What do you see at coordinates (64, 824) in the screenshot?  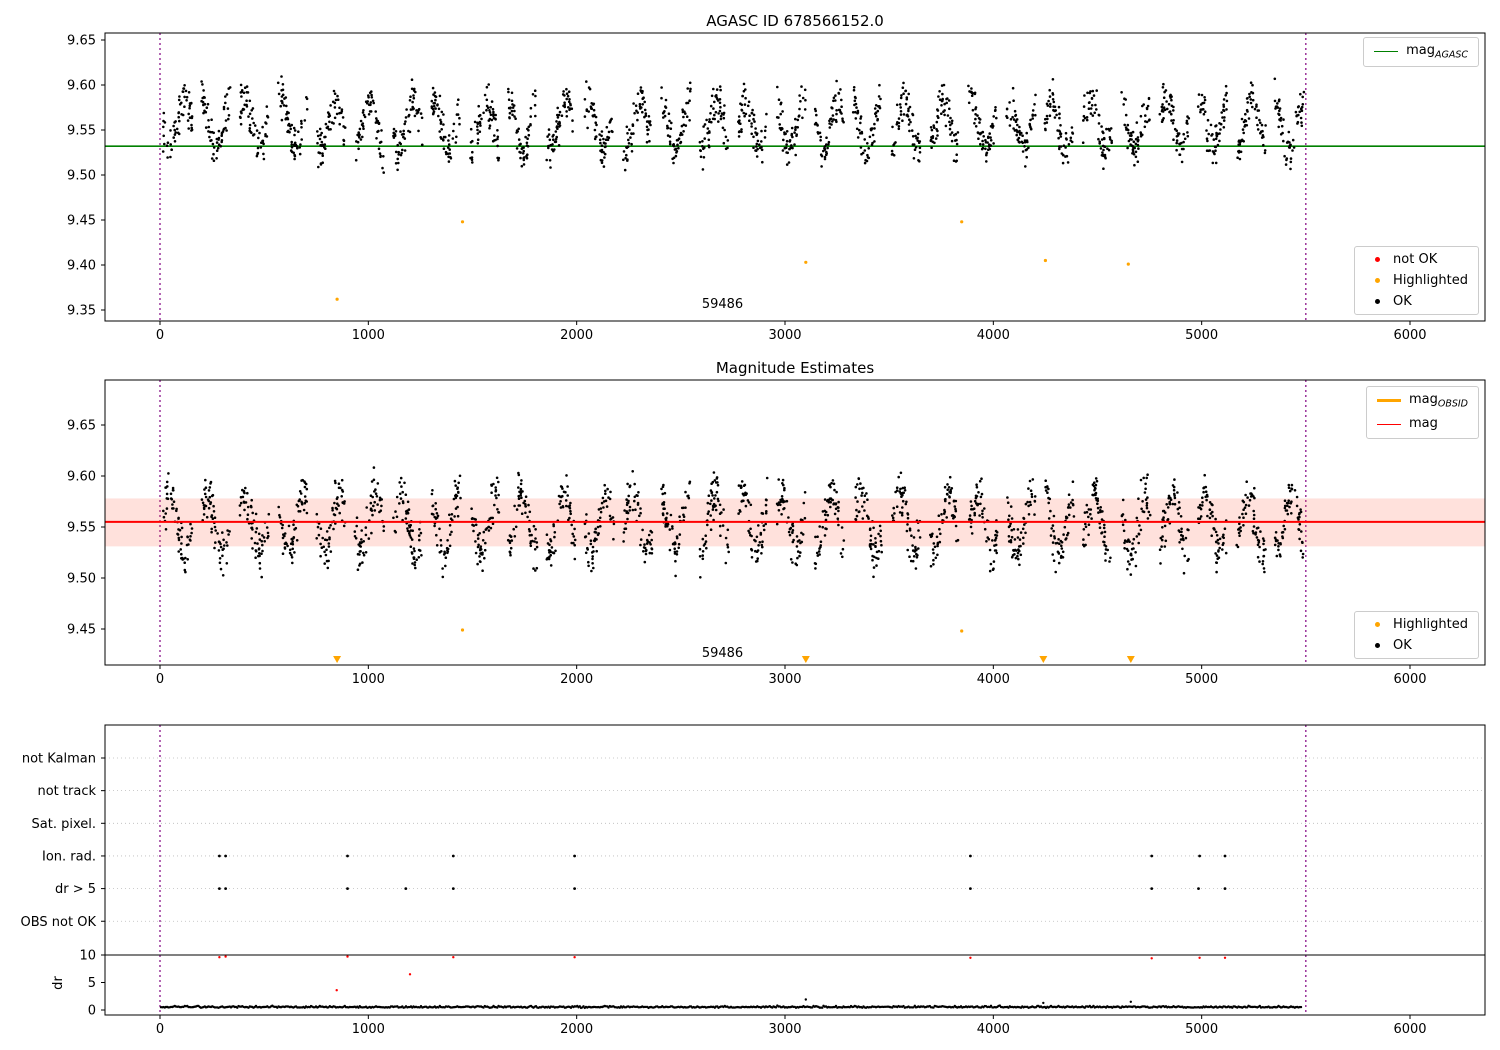 I see `svg-text: Sat. pixel.` at bounding box center [64, 824].